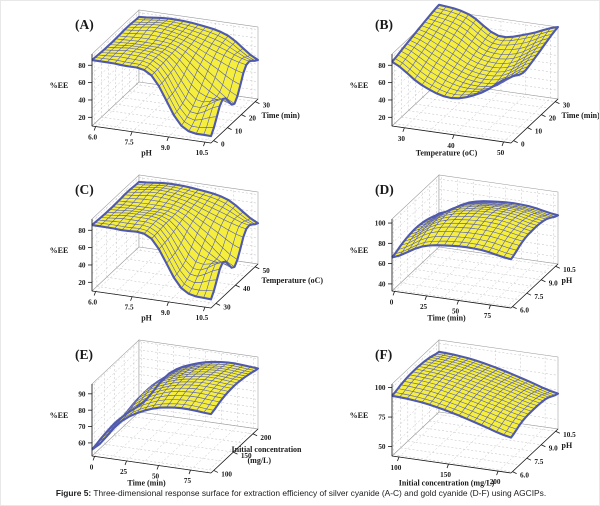 The image size is (600, 506). I want to click on panel-letter: (B), so click(384, 24).